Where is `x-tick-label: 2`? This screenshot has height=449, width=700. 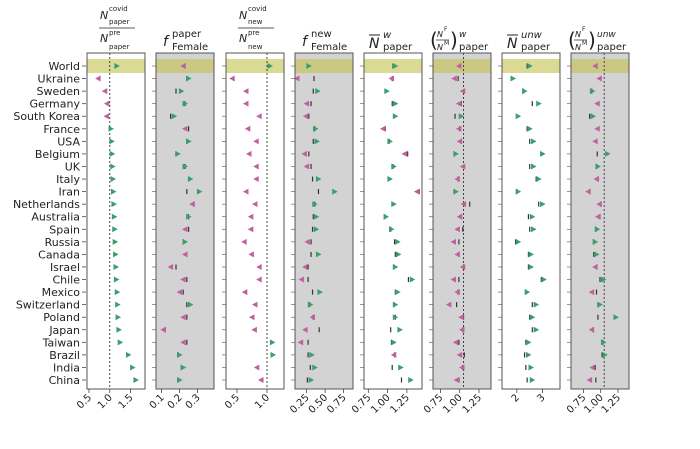
x-tick-label: 2 is located at coordinates (516, 398).